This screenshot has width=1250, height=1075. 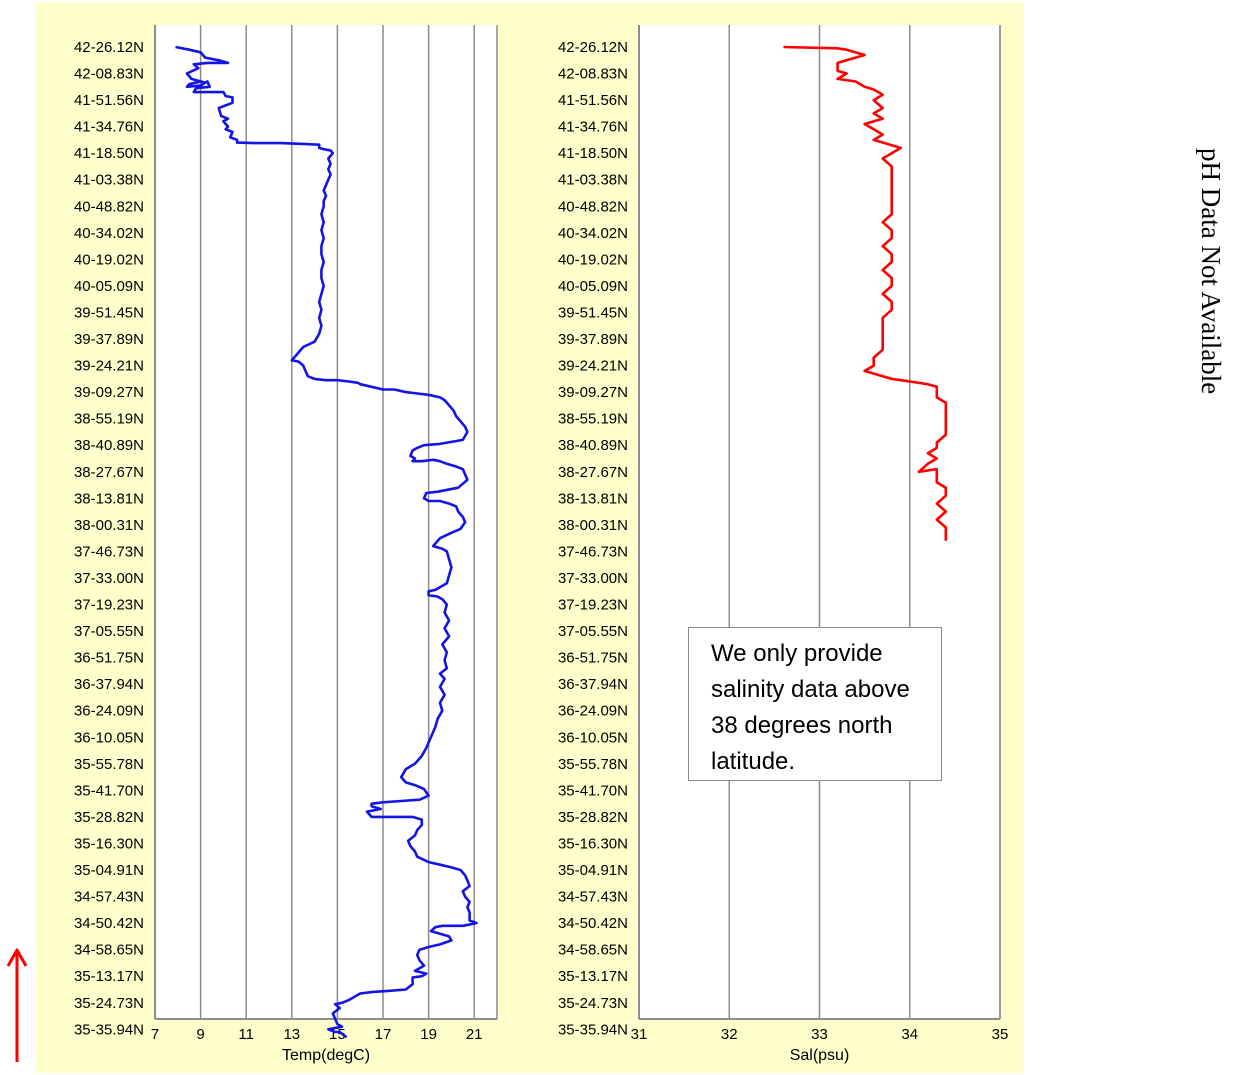 I want to click on sal-series-line, so click(x=865, y=293).